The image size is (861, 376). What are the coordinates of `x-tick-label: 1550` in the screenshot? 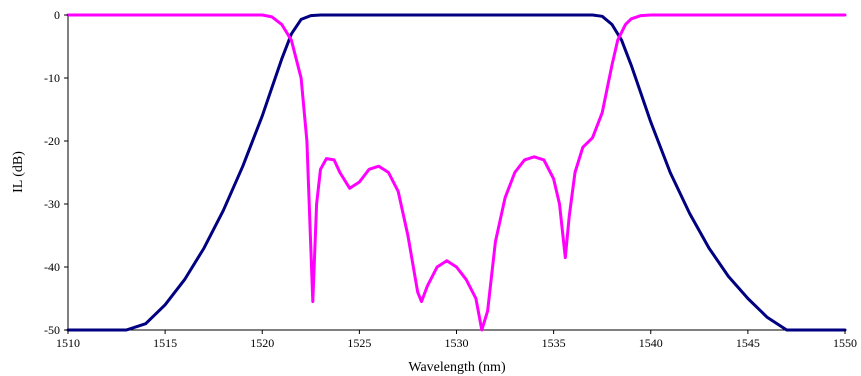 It's located at (845, 343).